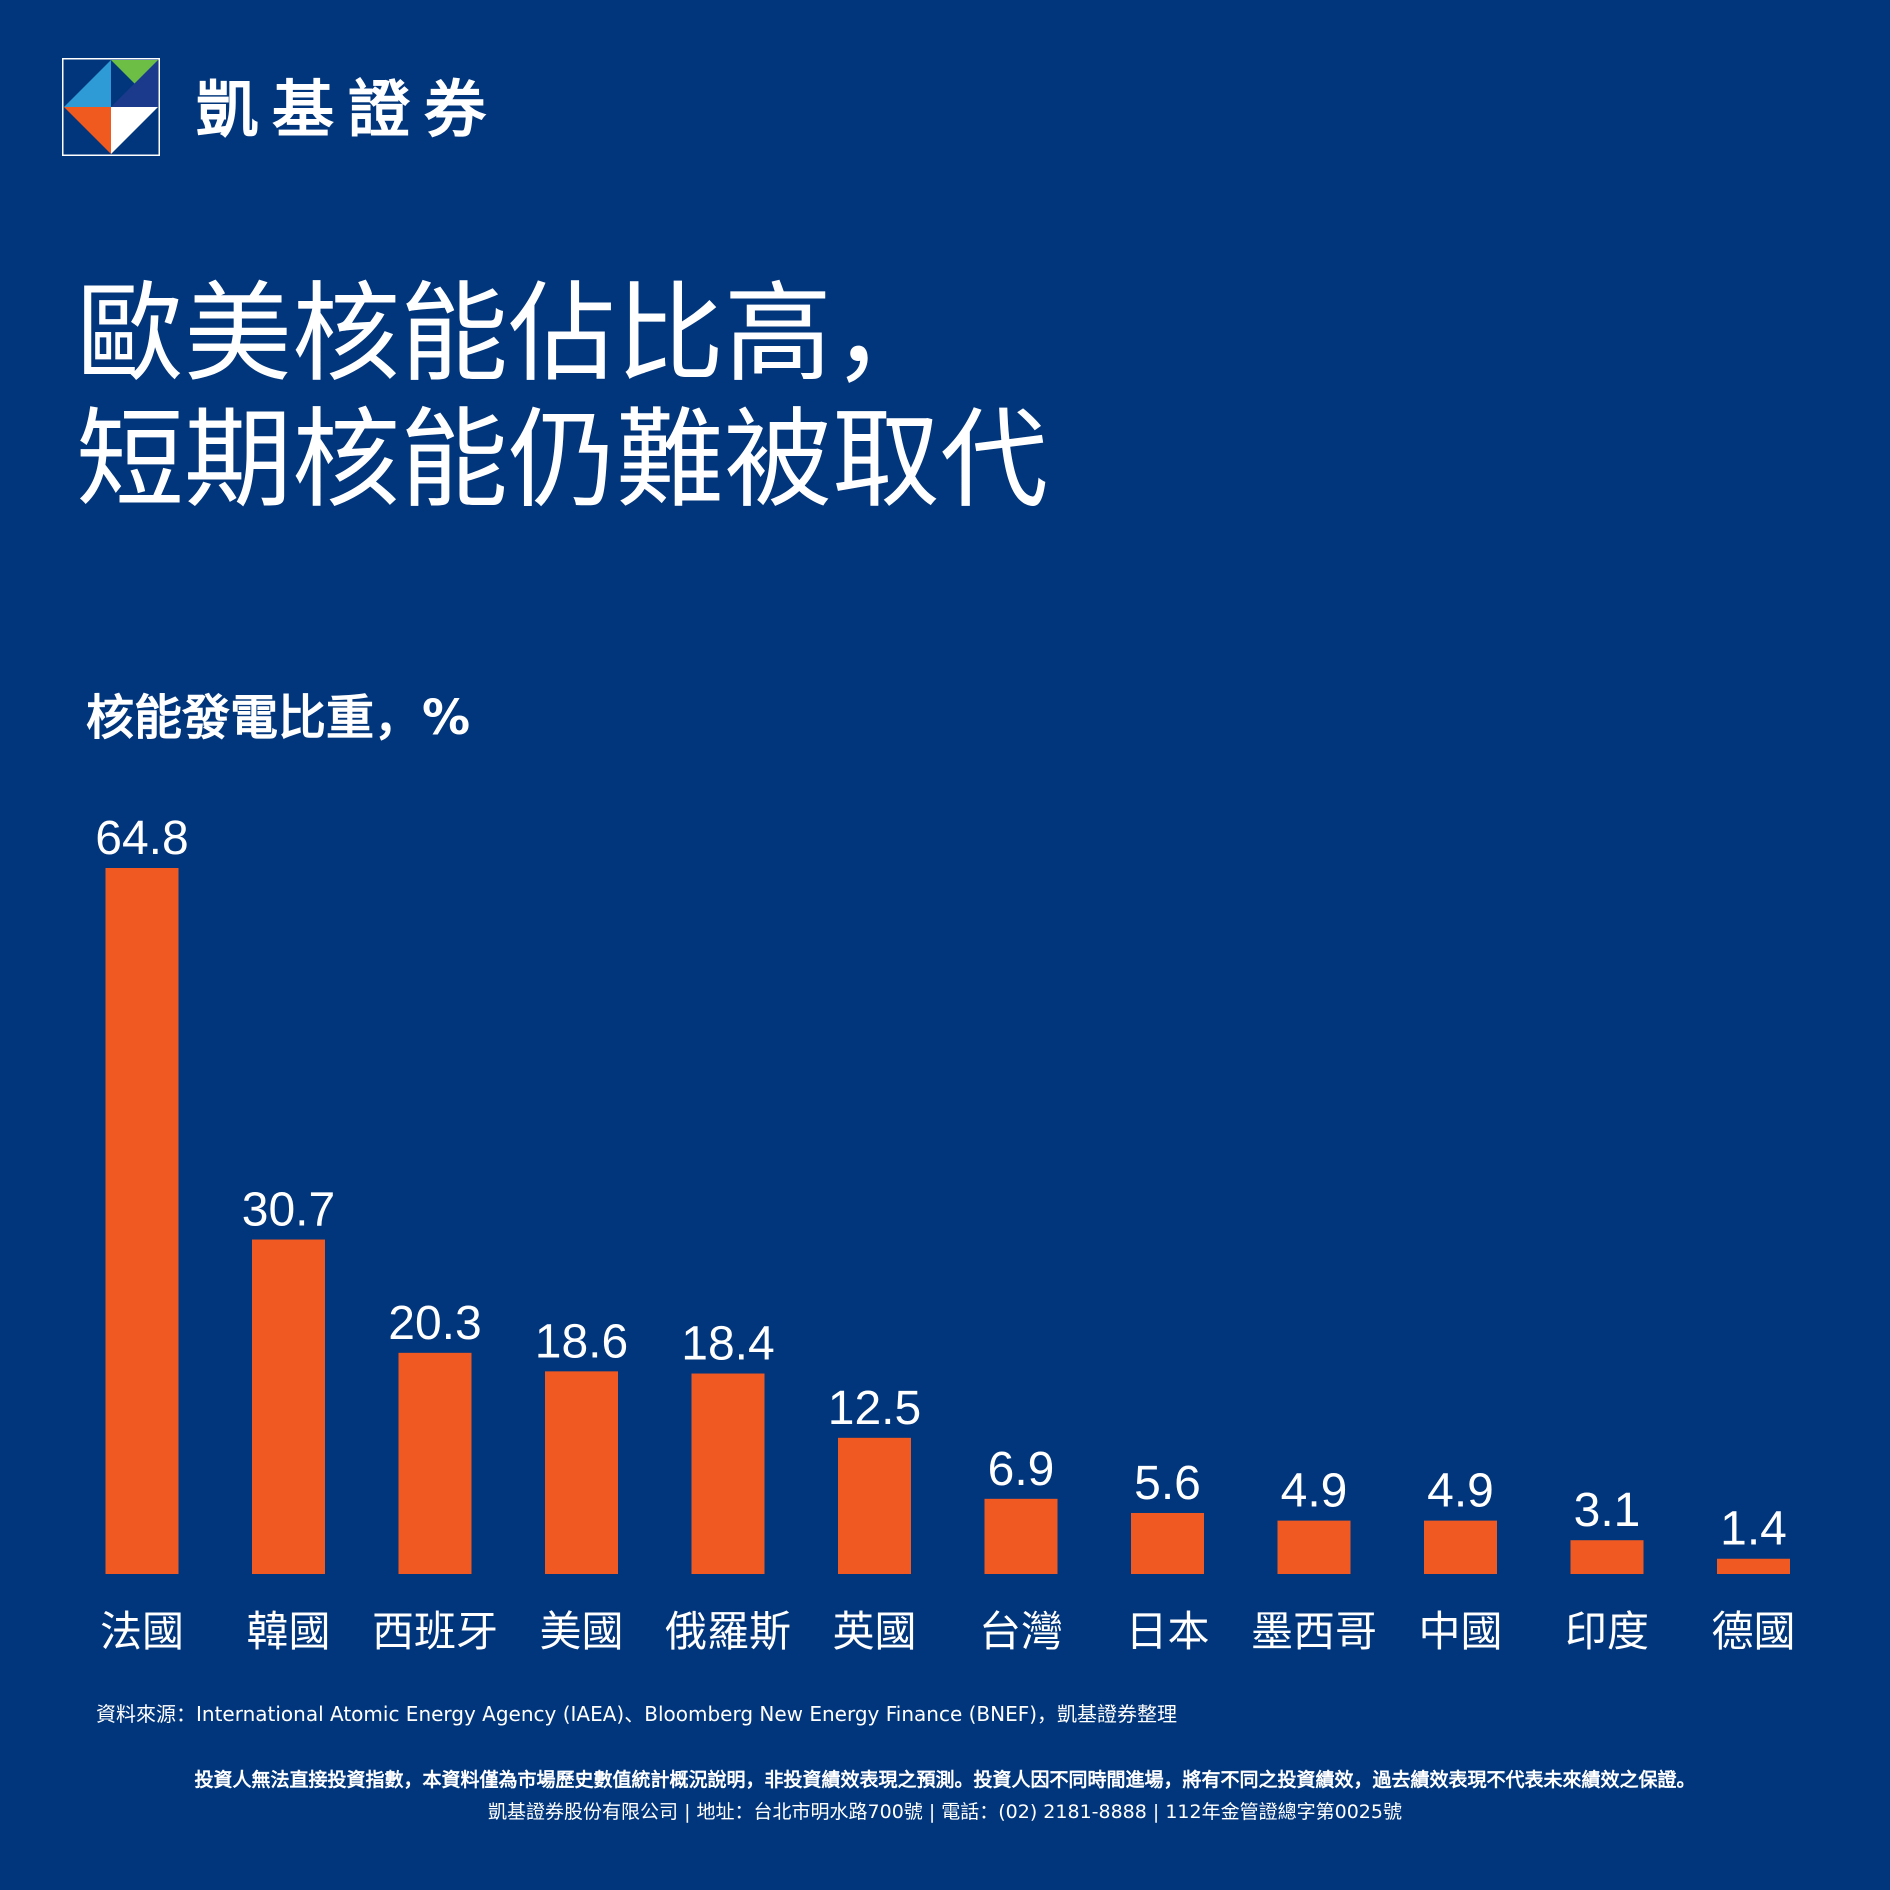 Image resolution: width=1890 pixels, height=1890 pixels. What do you see at coordinates (1314, 1491) in the screenshot?
I see `value-label-8: 4.9` at bounding box center [1314, 1491].